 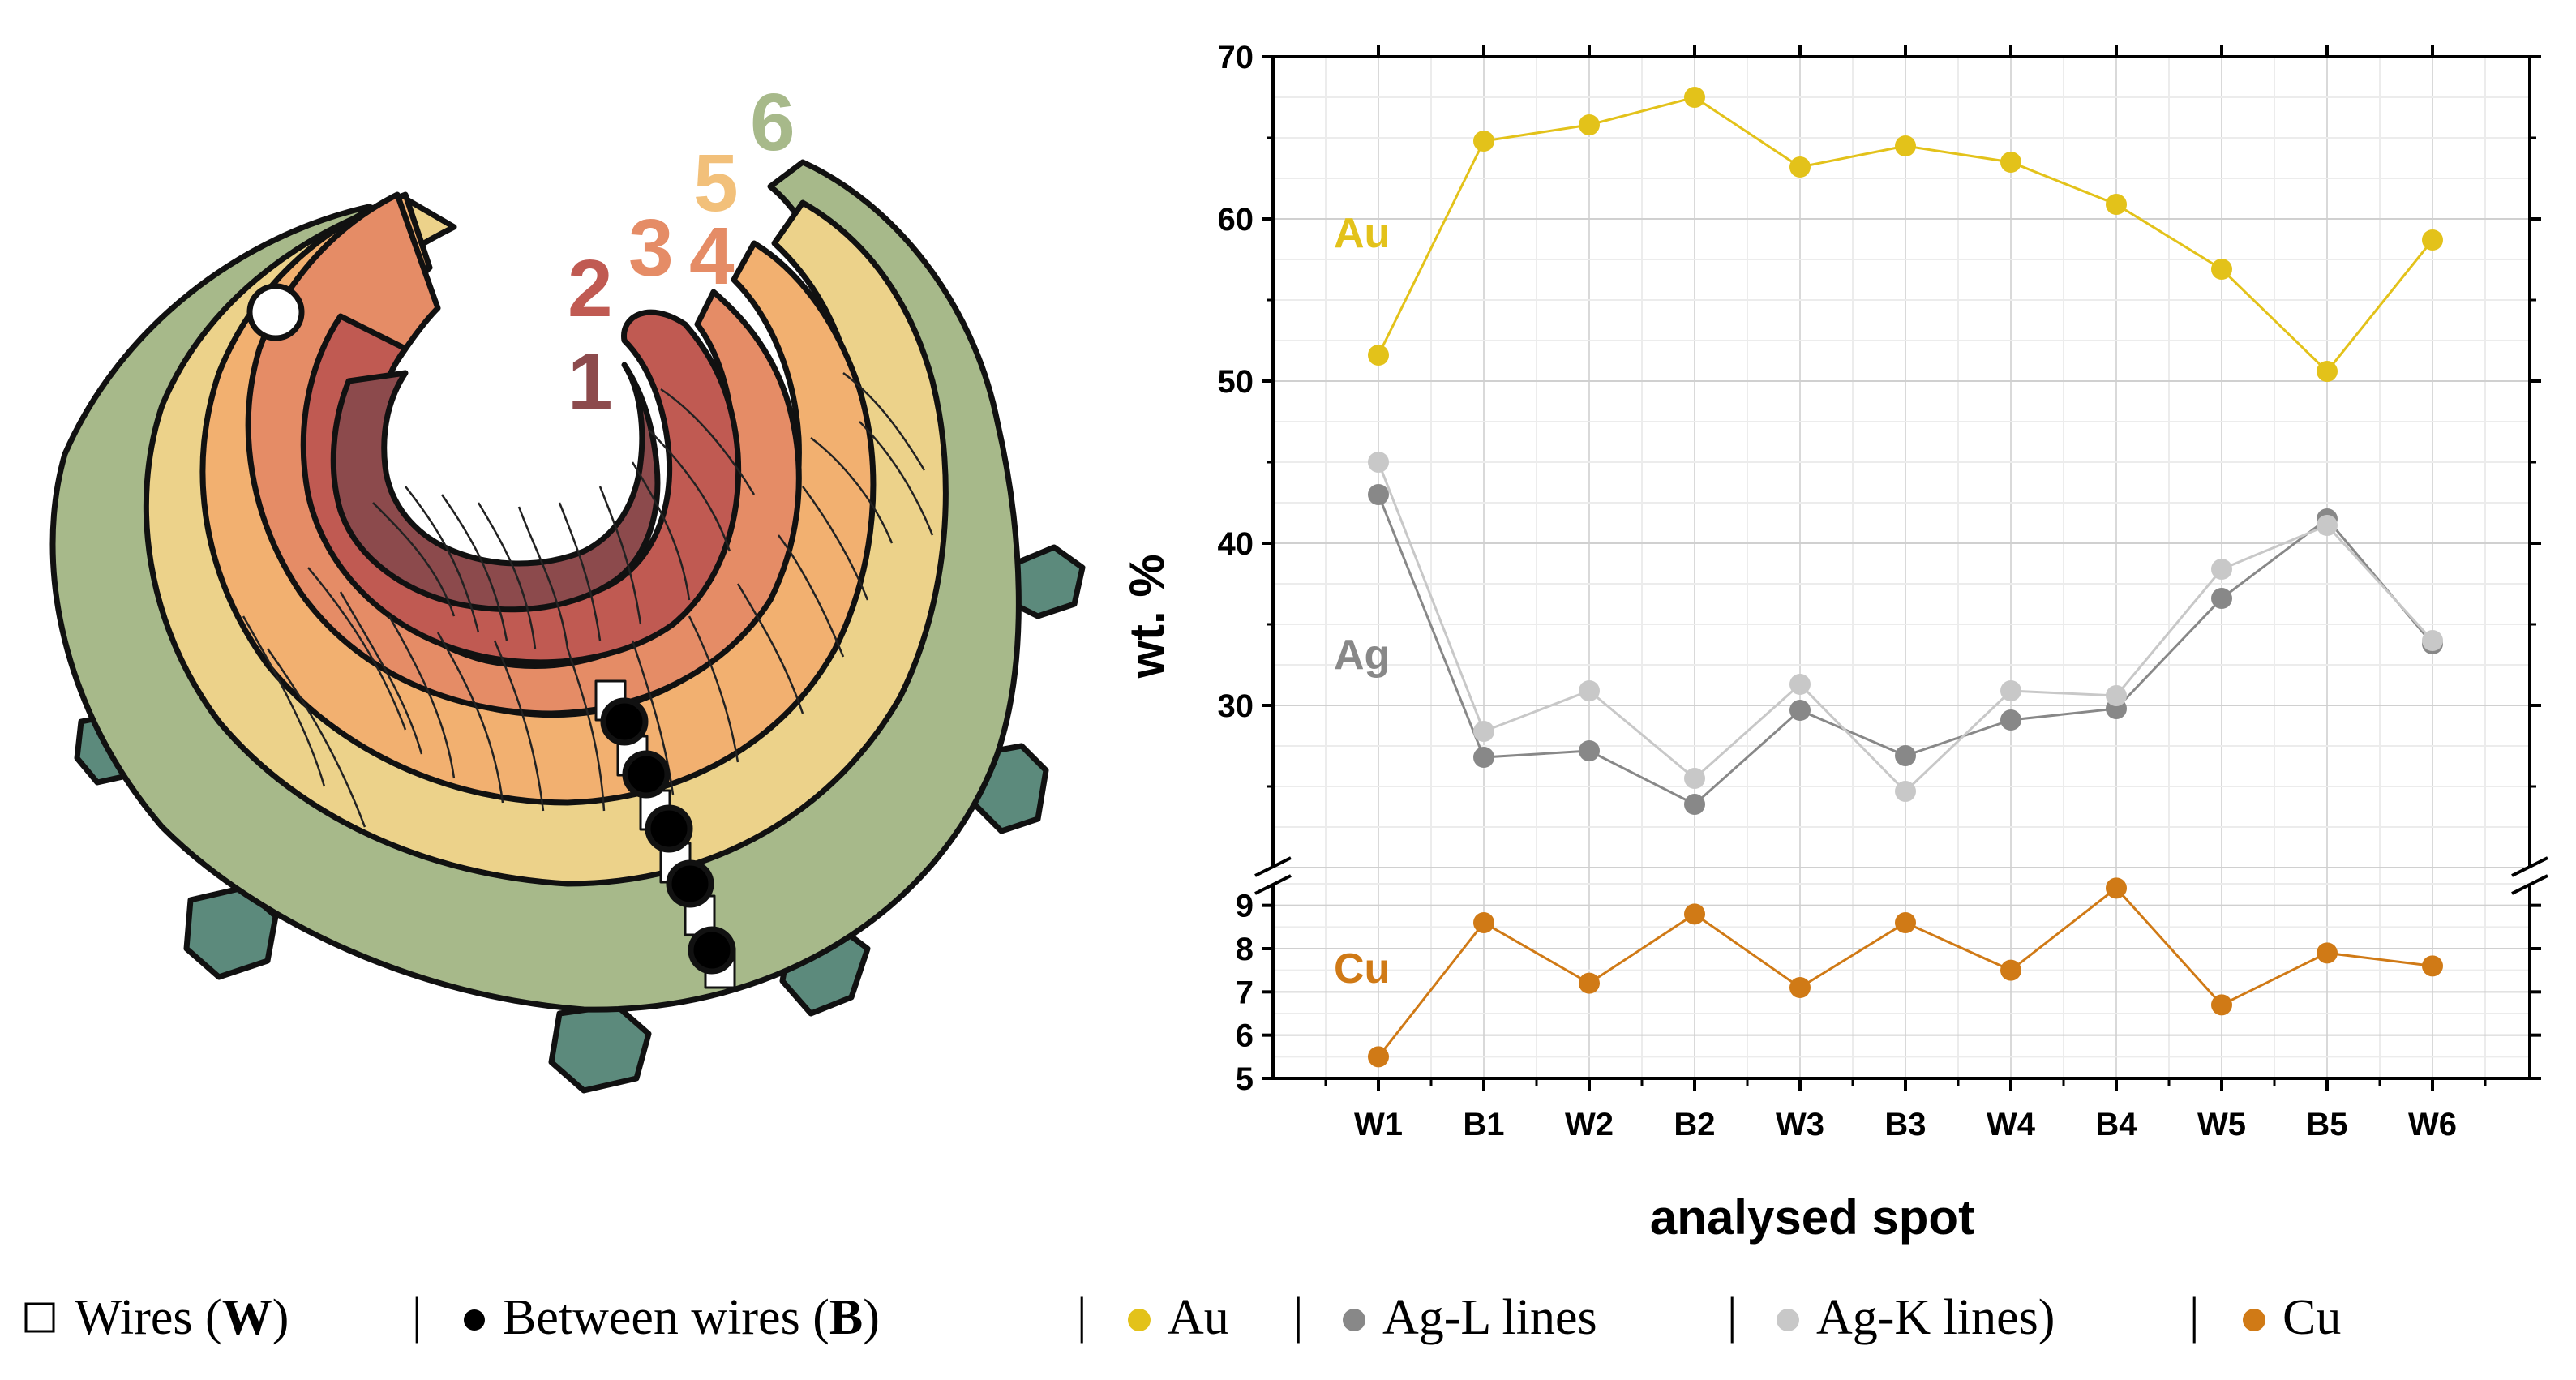 What do you see at coordinates (1589, 1125) in the screenshot?
I see `x-tick-label: W2` at bounding box center [1589, 1125].